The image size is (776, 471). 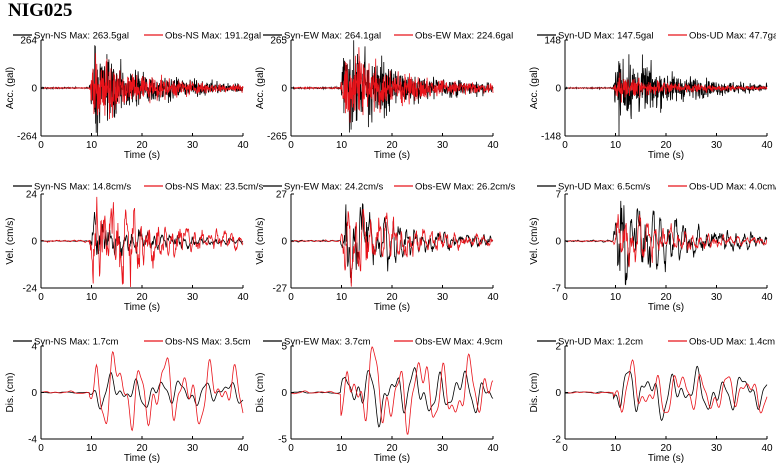 I want to click on y-tick-label: 148, so click(x=552, y=41).